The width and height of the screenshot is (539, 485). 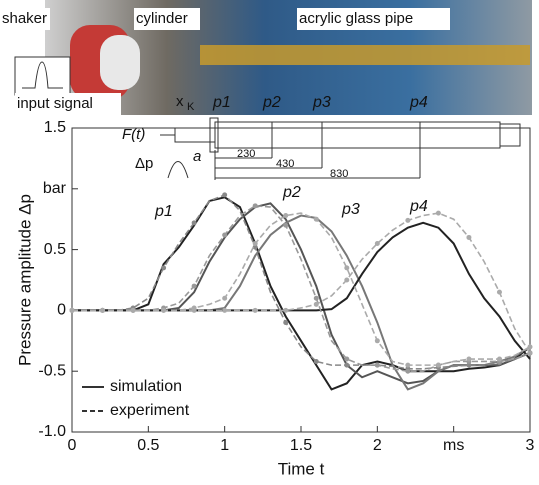 I want to click on x-tick-label: ms, so click(x=453, y=445).